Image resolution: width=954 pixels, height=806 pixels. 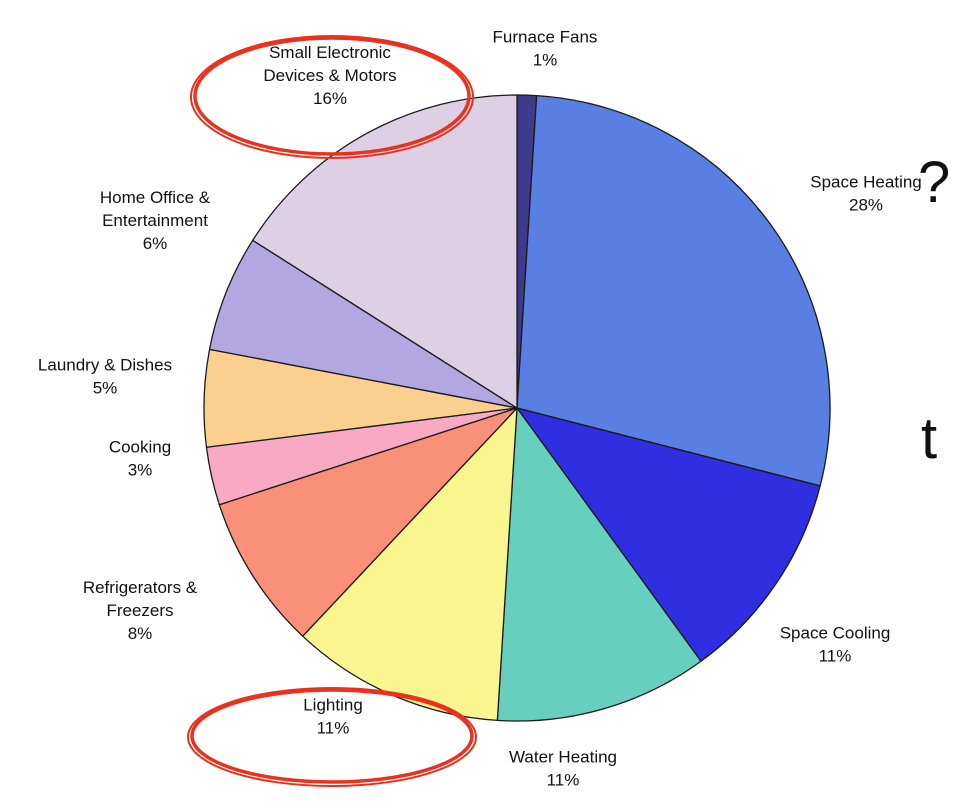 What do you see at coordinates (105, 377) in the screenshot?
I see `pie-label-laundry-and-dishes: Laundry & Dishes 5%` at bounding box center [105, 377].